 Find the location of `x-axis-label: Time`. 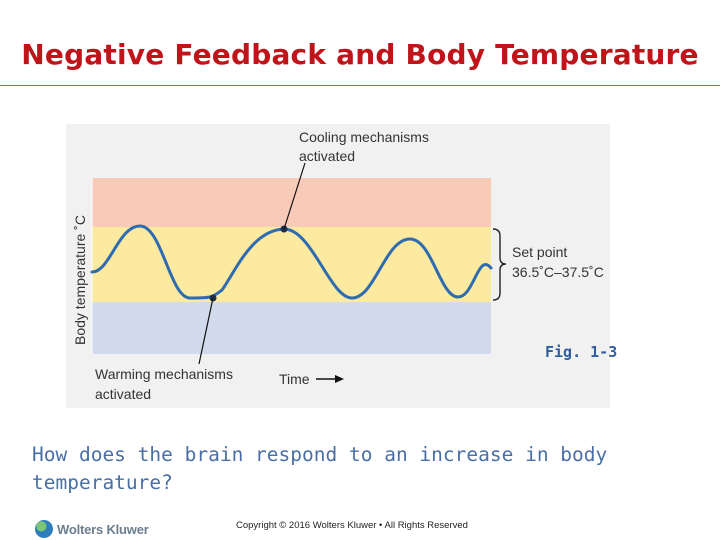

x-axis-label: Time is located at coordinates (294, 379).